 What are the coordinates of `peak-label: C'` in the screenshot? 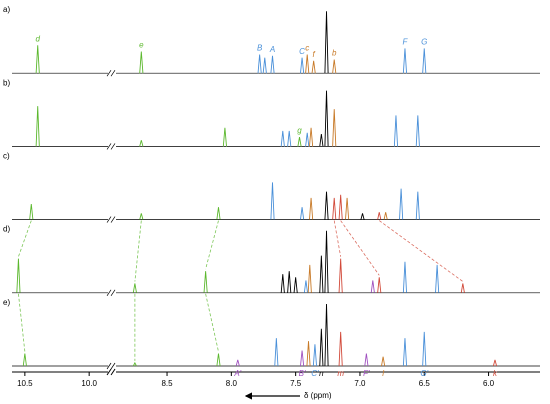 It's located at (315, 373).